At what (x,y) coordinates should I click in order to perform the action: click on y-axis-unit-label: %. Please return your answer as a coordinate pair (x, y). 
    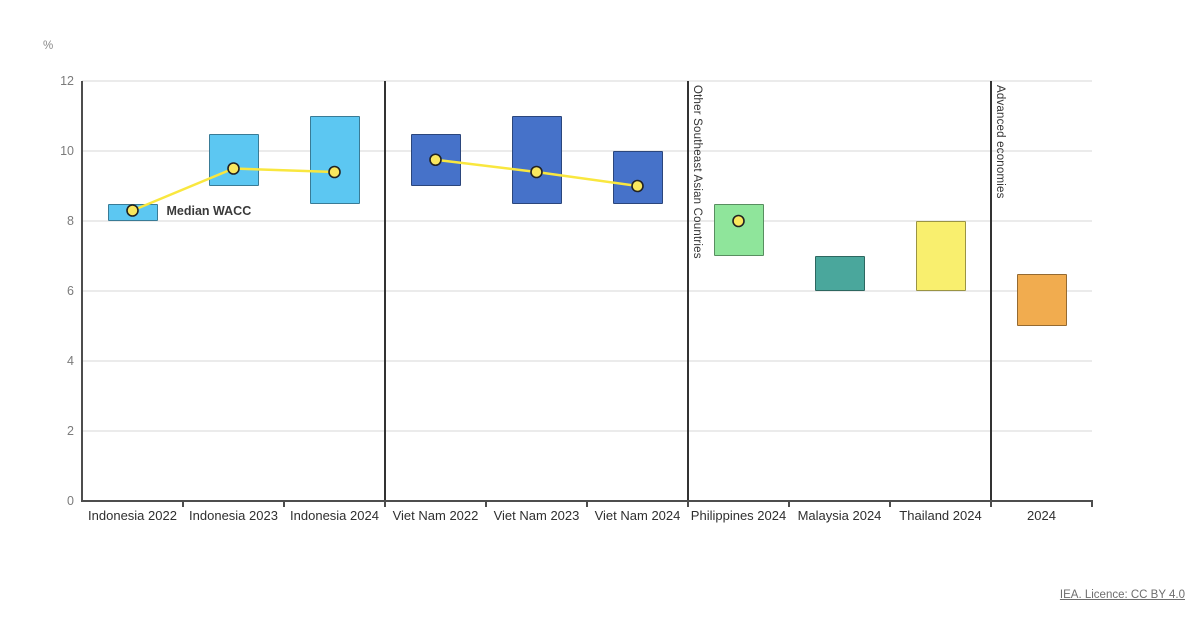
    Looking at the image, I should click on (48, 46).